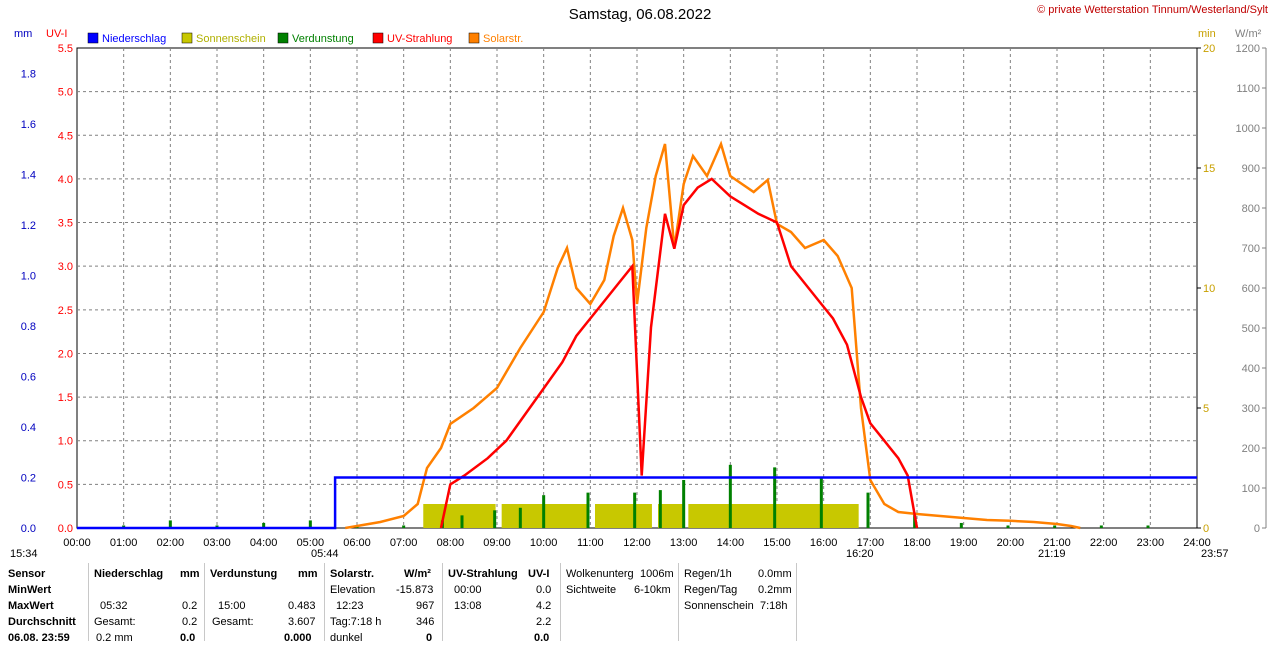  What do you see at coordinates (1209, 49) in the screenshot?
I see `min-tick-label: 20` at bounding box center [1209, 49].